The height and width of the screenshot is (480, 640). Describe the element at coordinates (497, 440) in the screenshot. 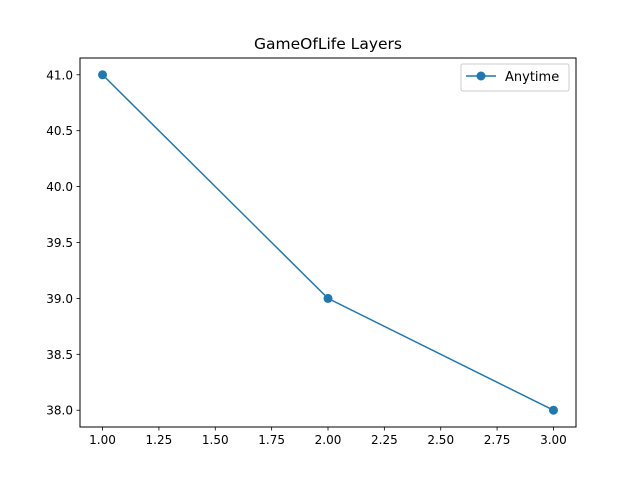

I see `x-tick-label: 2.75` at that location.